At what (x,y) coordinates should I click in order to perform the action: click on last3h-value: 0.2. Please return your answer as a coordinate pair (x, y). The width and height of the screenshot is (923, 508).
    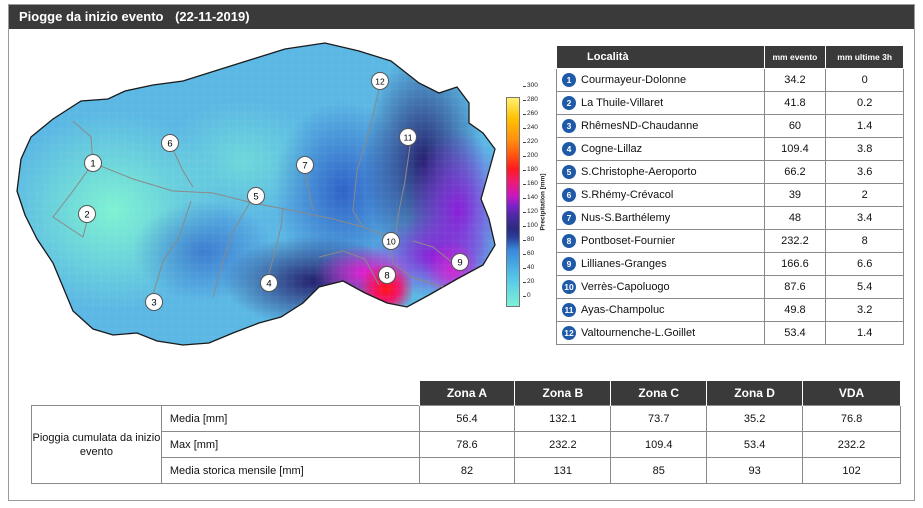
    Looking at the image, I should click on (864, 103).